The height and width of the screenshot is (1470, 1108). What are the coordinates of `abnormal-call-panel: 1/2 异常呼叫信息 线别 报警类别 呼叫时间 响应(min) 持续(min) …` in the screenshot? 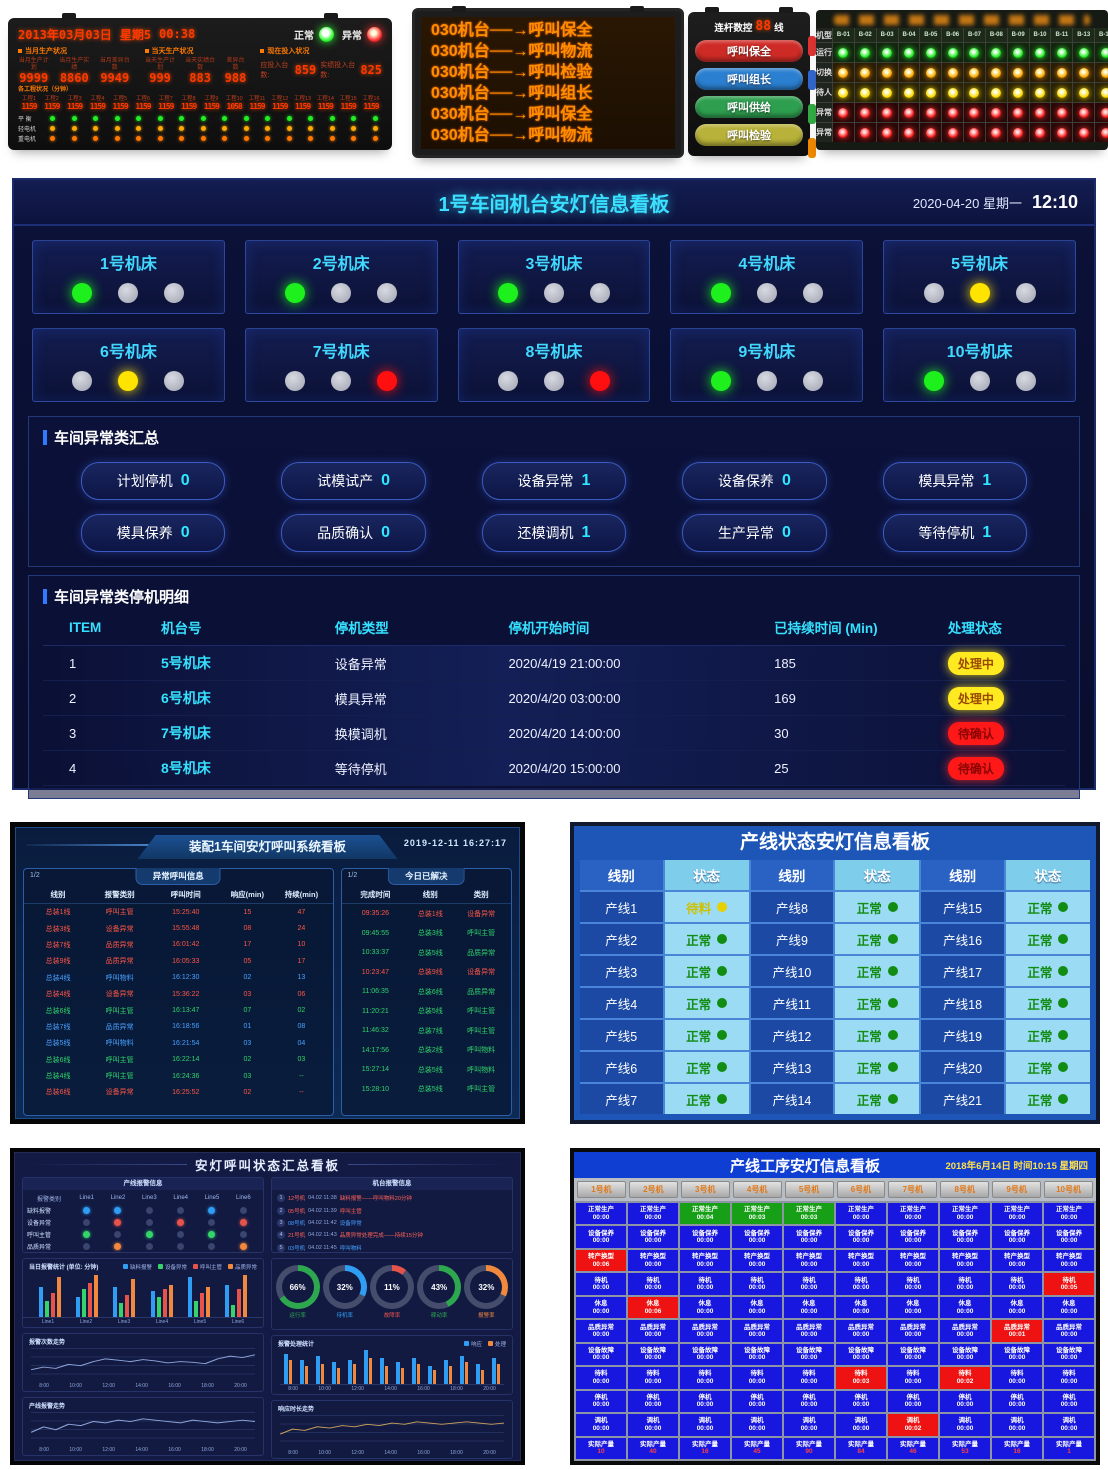 It's located at (178, 992).